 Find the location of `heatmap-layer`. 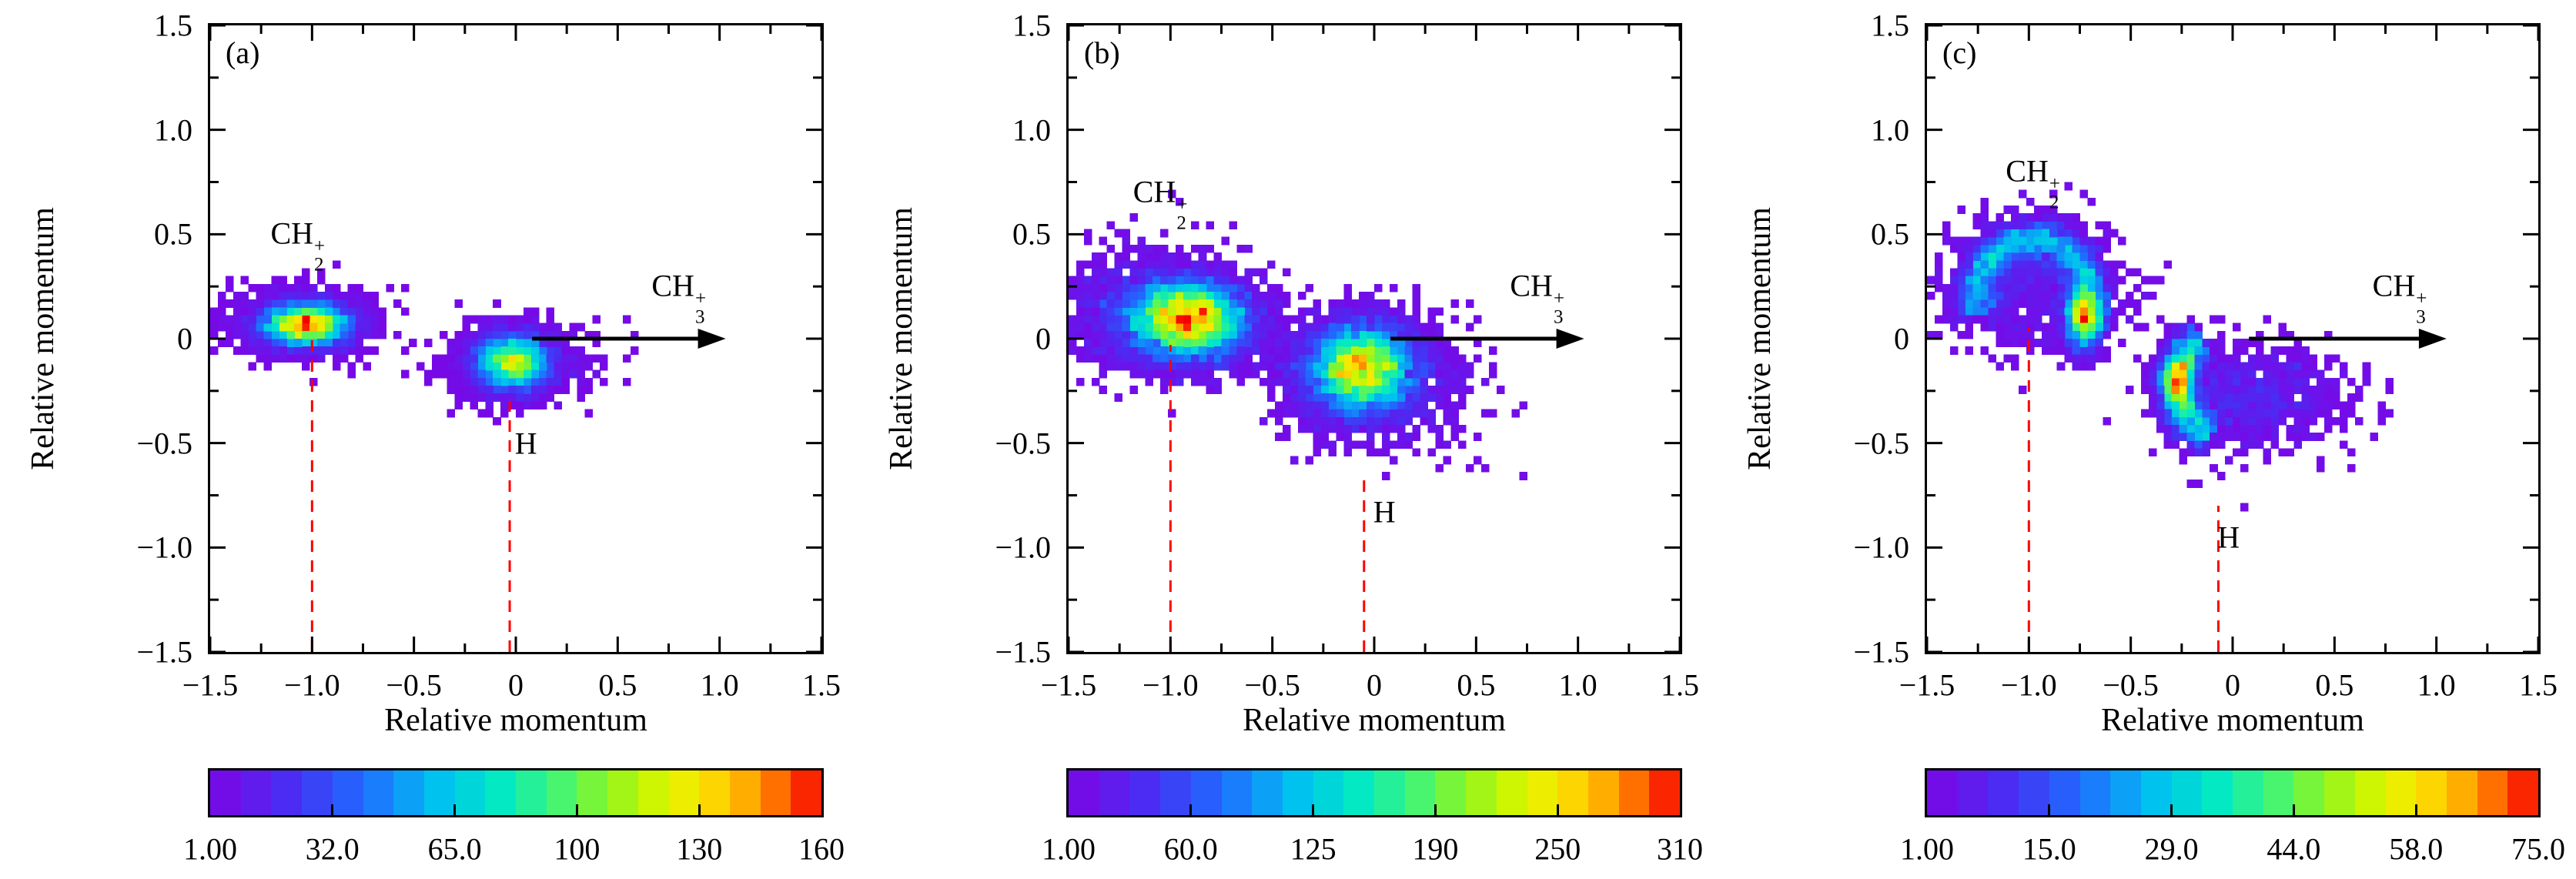

heatmap-layer is located at coordinates (2161, 347).